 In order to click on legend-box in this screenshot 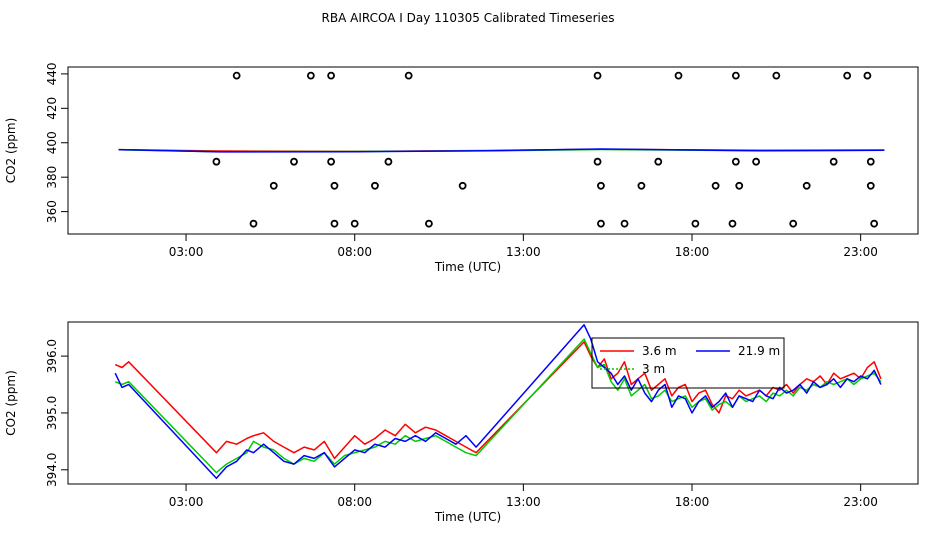, I will do `click(688, 363)`.